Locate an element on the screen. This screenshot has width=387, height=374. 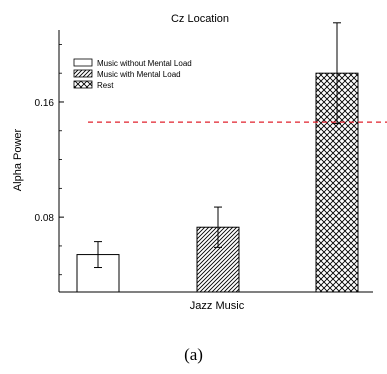
figure-caption: (a) is located at coordinates (193, 354).